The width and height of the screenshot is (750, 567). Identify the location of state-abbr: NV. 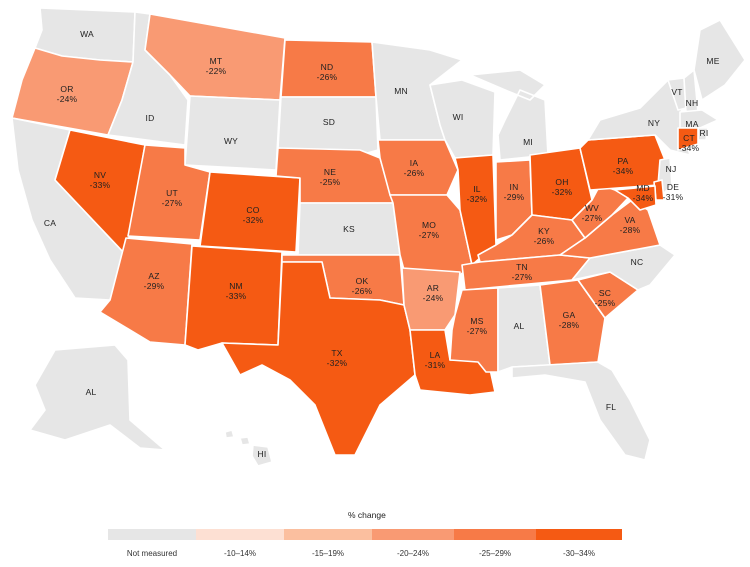
(100, 175).